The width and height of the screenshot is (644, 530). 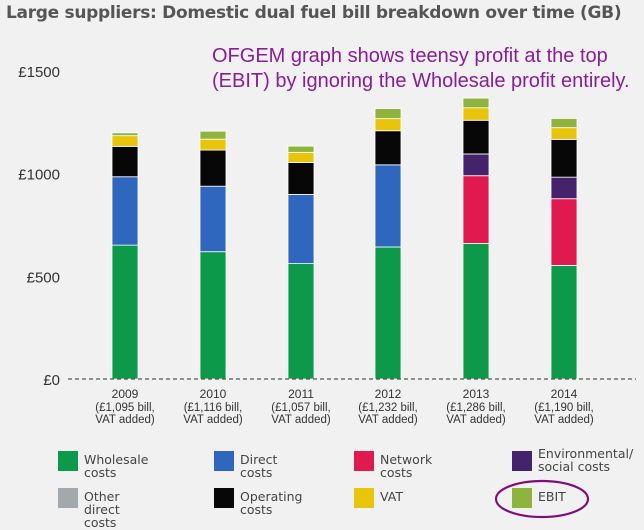 What do you see at coordinates (564, 394) in the screenshot?
I see `x-tick-label: 2014` at bounding box center [564, 394].